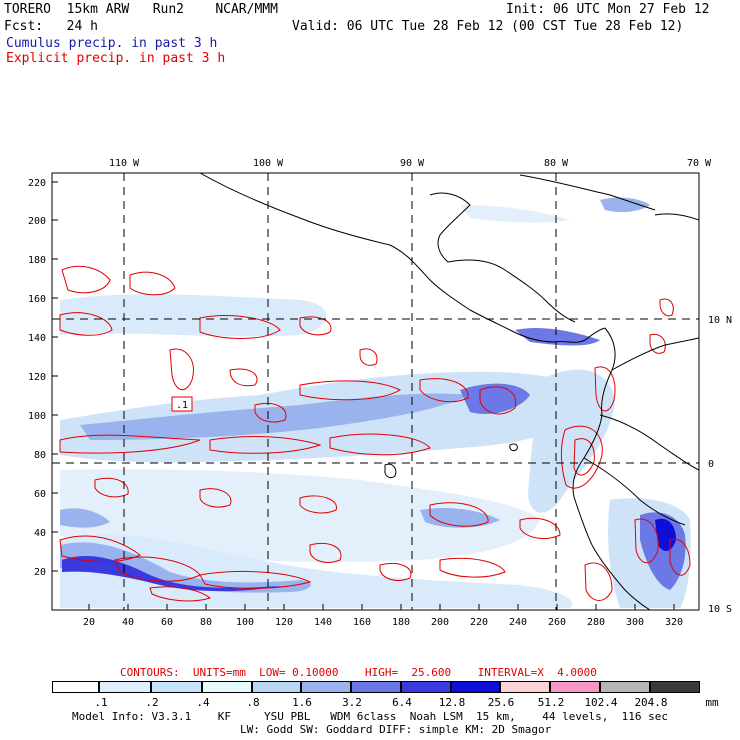 The image size is (740, 740). What do you see at coordinates (101, 702) in the screenshot?
I see `colorbar-label-0.1: .1` at bounding box center [101, 702].